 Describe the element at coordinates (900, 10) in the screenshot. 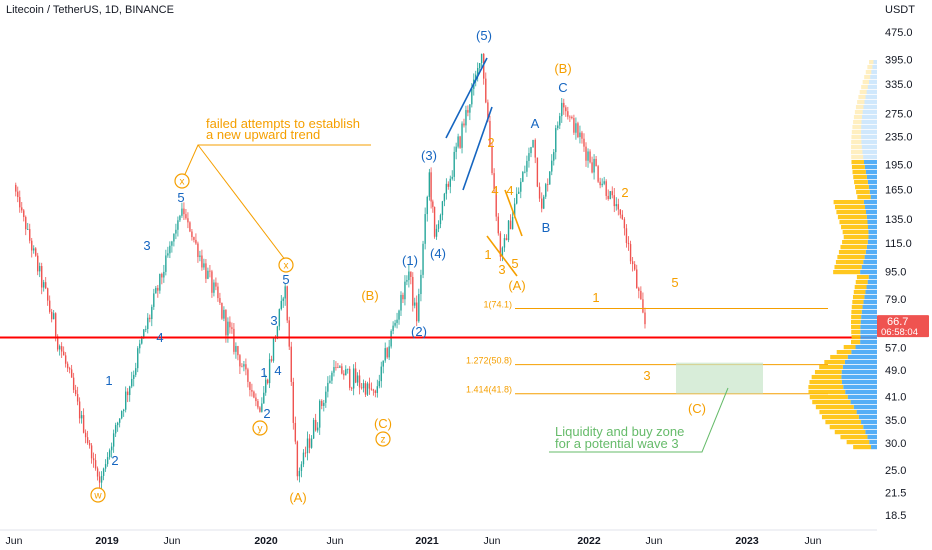

I see `axis-currency: USDT` at that location.